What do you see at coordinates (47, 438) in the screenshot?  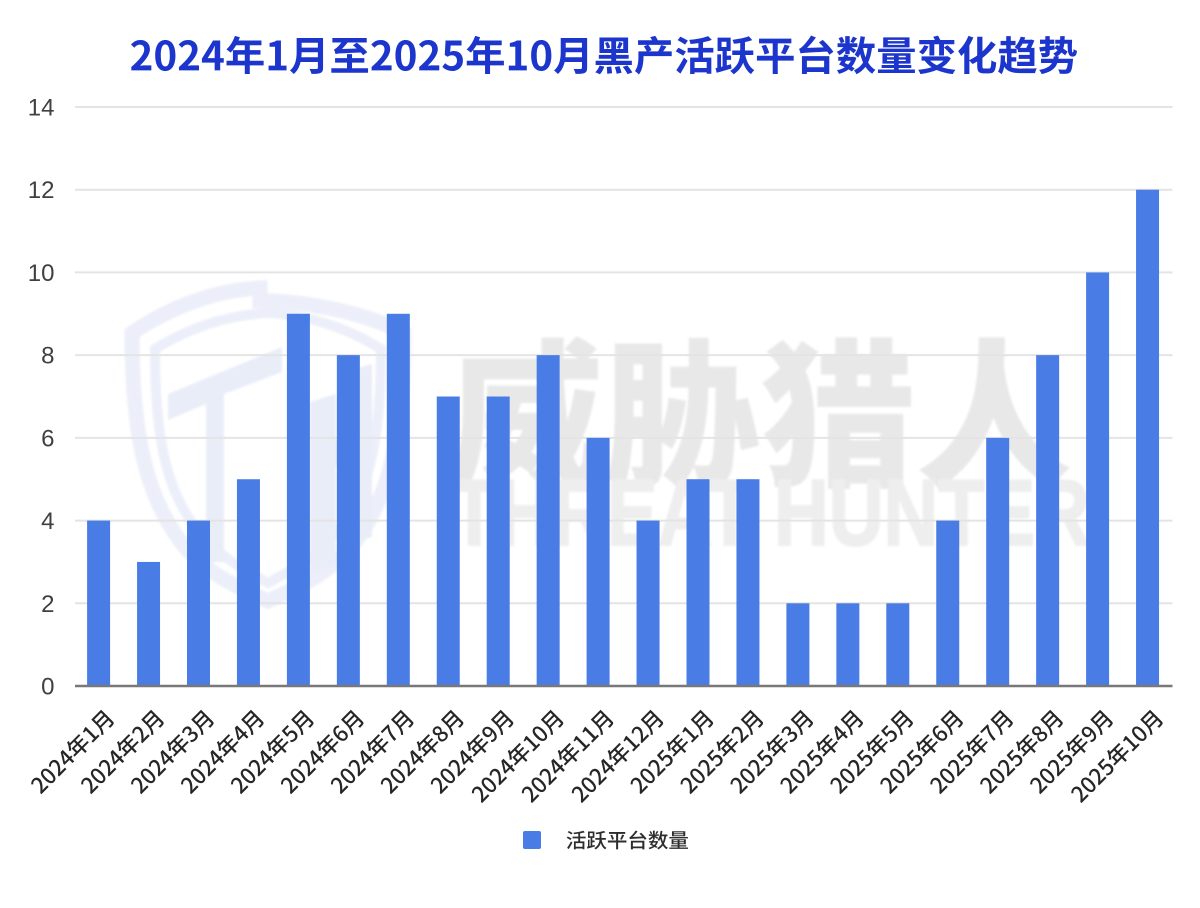 I see `svg-text: 6` at bounding box center [47, 438].